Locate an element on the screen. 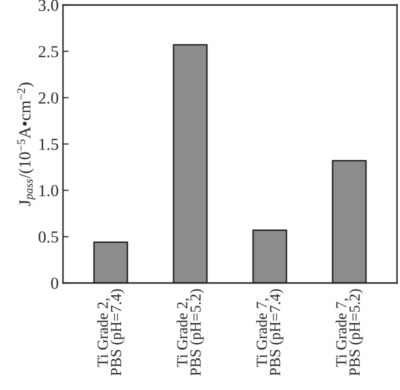 Image resolution: width=400 pixels, height=390 pixels. y-tick-label: 2.5 is located at coordinates (48, 52).